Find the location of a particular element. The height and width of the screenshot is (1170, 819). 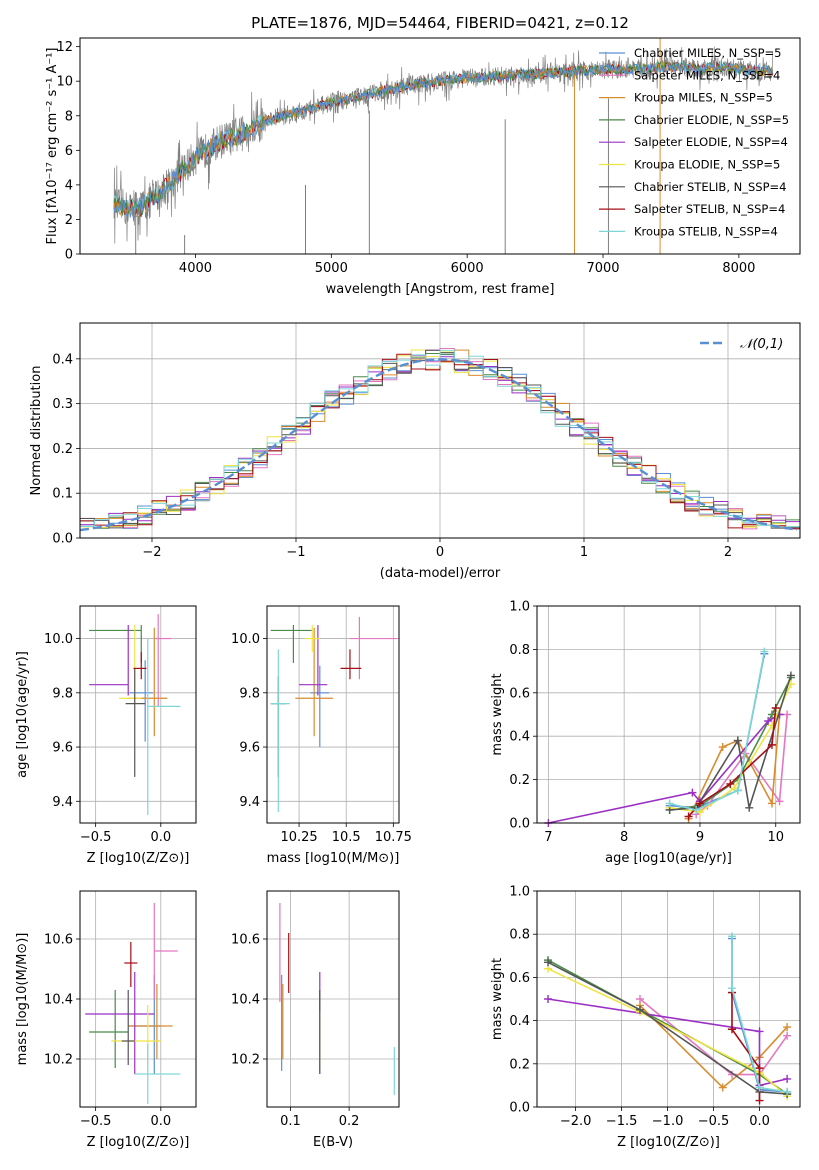

y-tick-label: 0.3 is located at coordinates (62, 404).